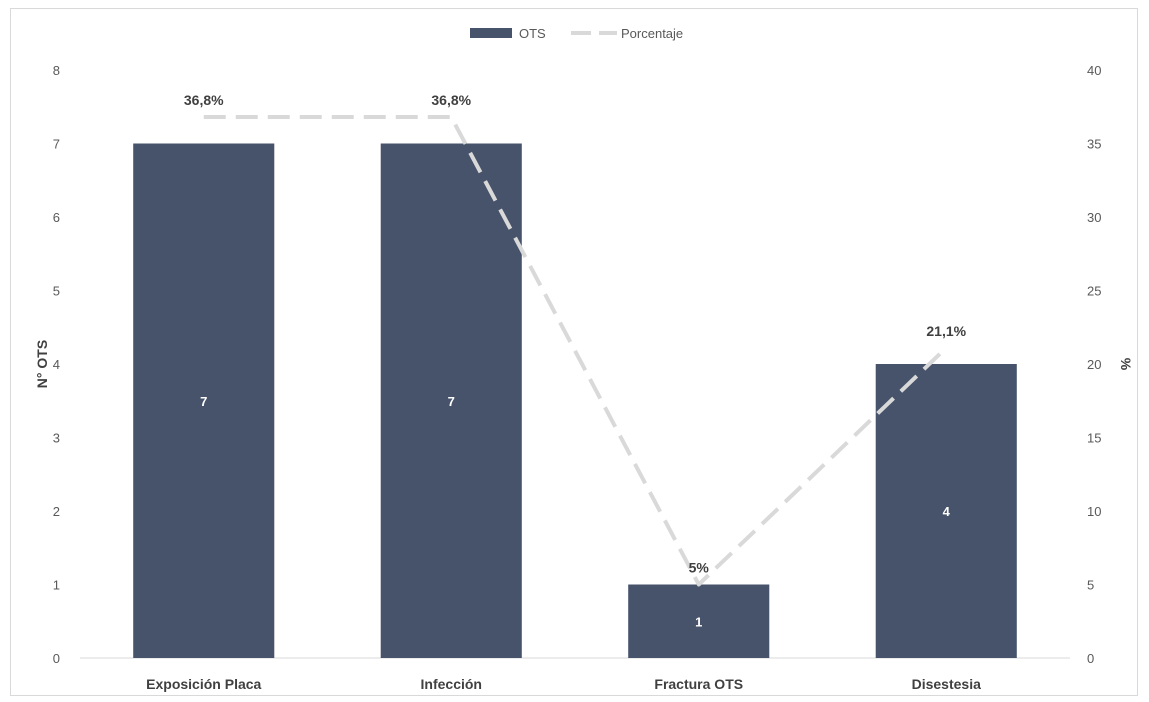 The width and height of the screenshot is (1149, 702). What do you see at coordinates (1094, 70) in the screenshot?
I see `y2-tick-label: 40` at bounding box center [1094, 70].